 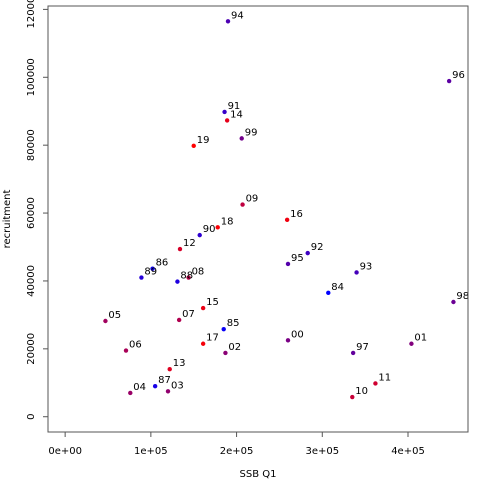 I want to click on point-label-02: 02, so click(x=234, y=347).